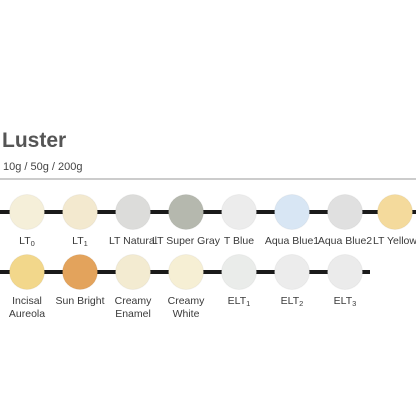 The width and height of the screenshot is (416, 416). I want to click on title: Luster, so click(34, 140).